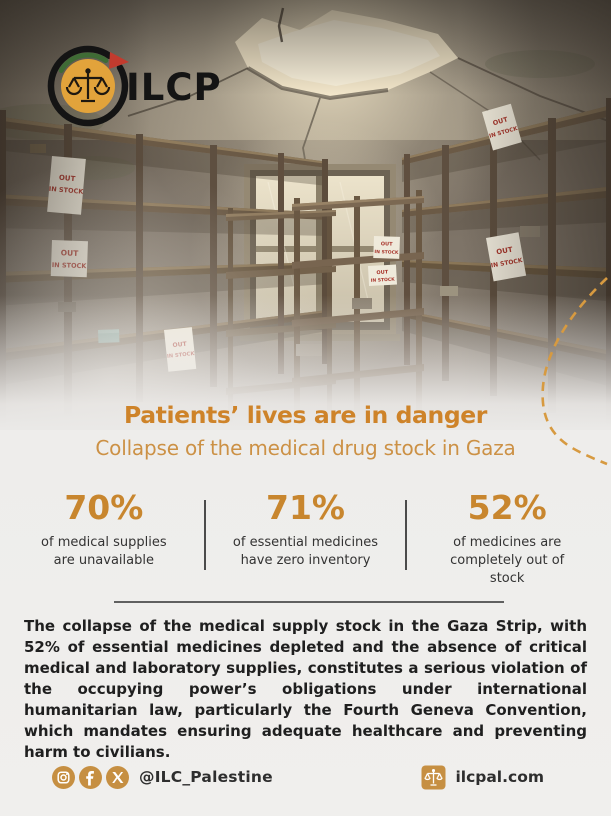 The image size is (611, 816). What do you see at coordinates (63, 777) in the screenshot?
I see `instagram-icon` at bounding box center [63, 777].